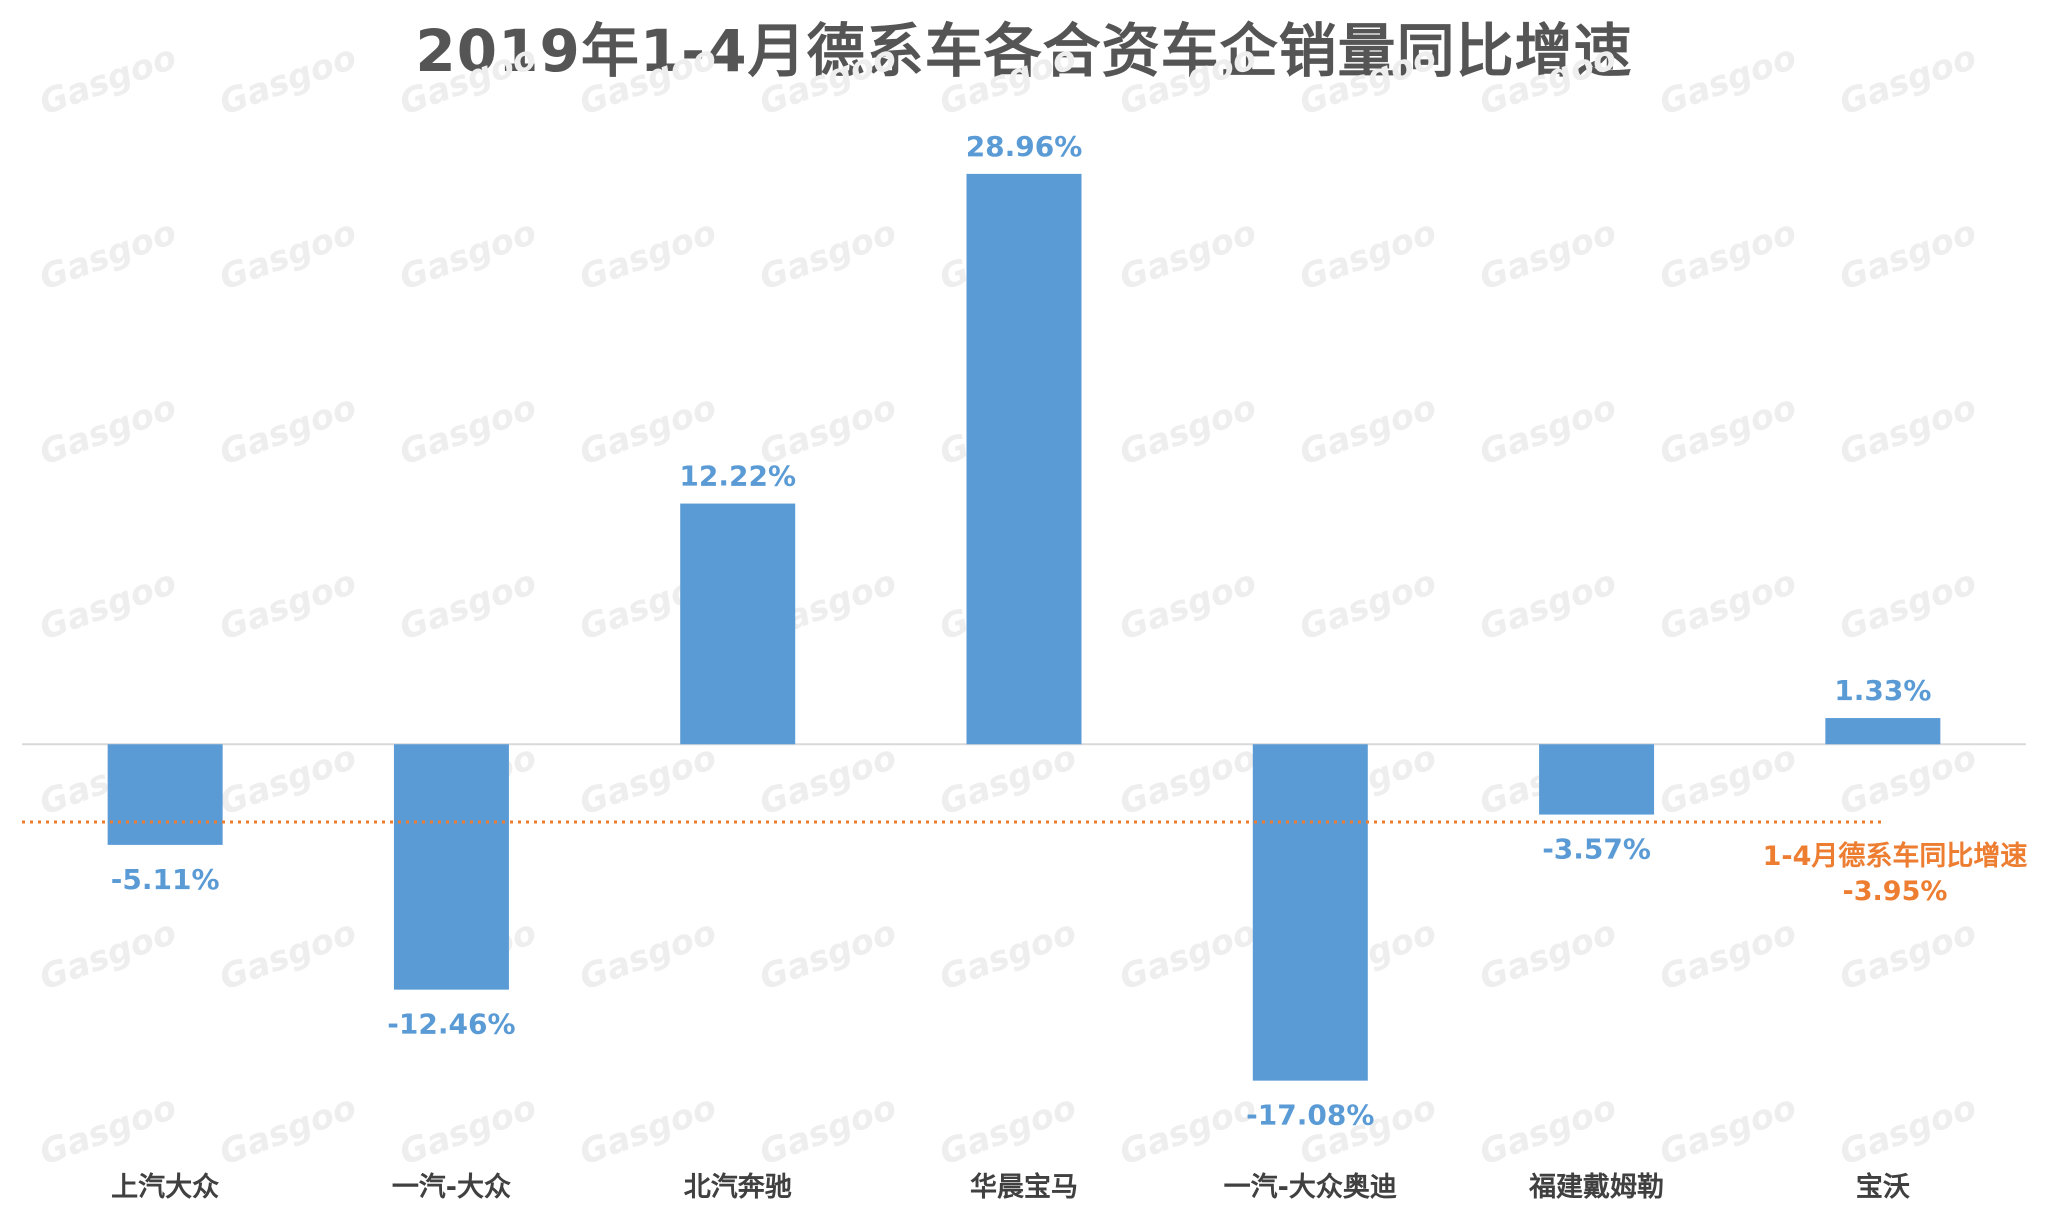 This screenshot has width=2048, height=1232. What do you see at coordinates (1310, 1187) in the screenshot?
I see `category-label-5: 一汽-大众奥迪` at bounding box center [1310, 1187].